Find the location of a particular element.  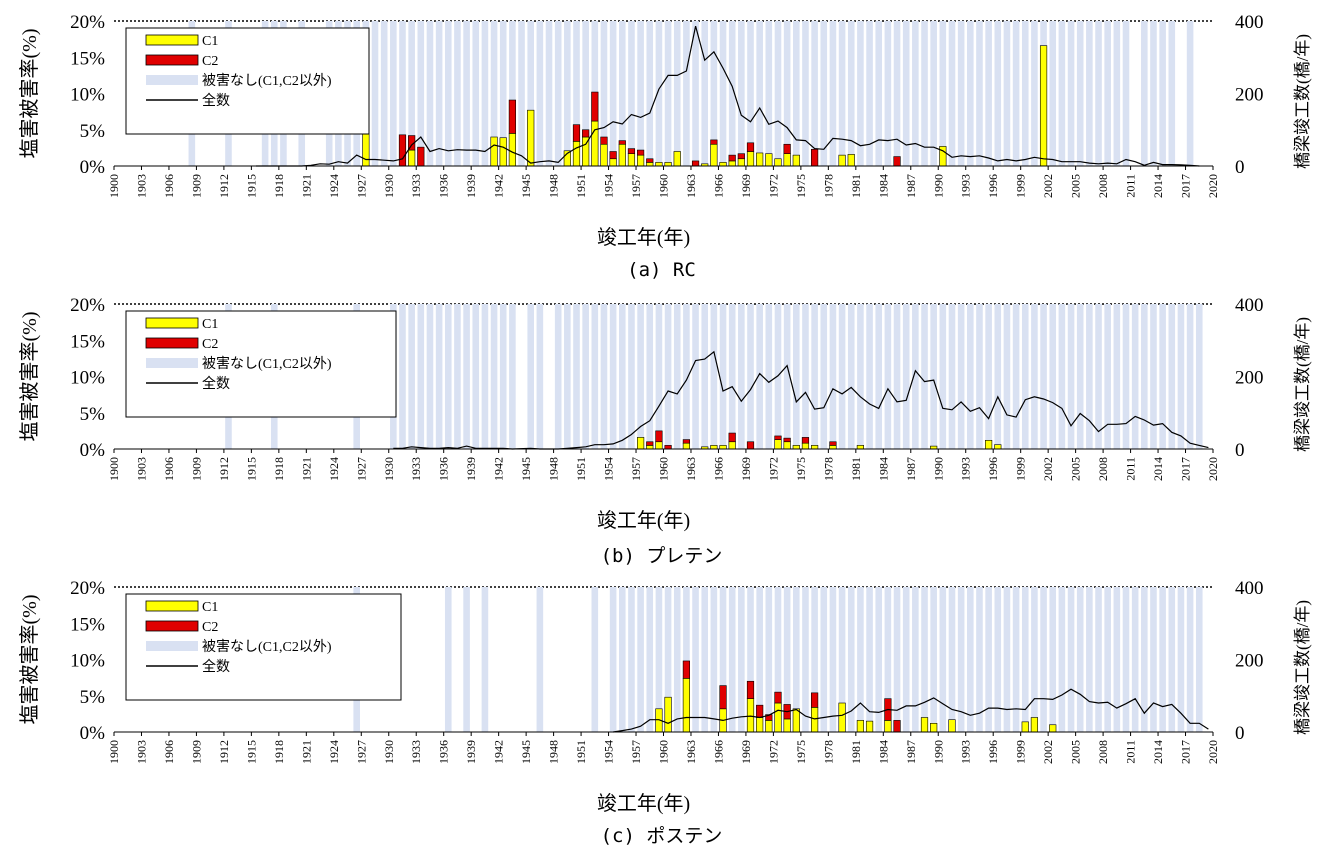

legend-swatch-none is located at coordinates (172, 646).